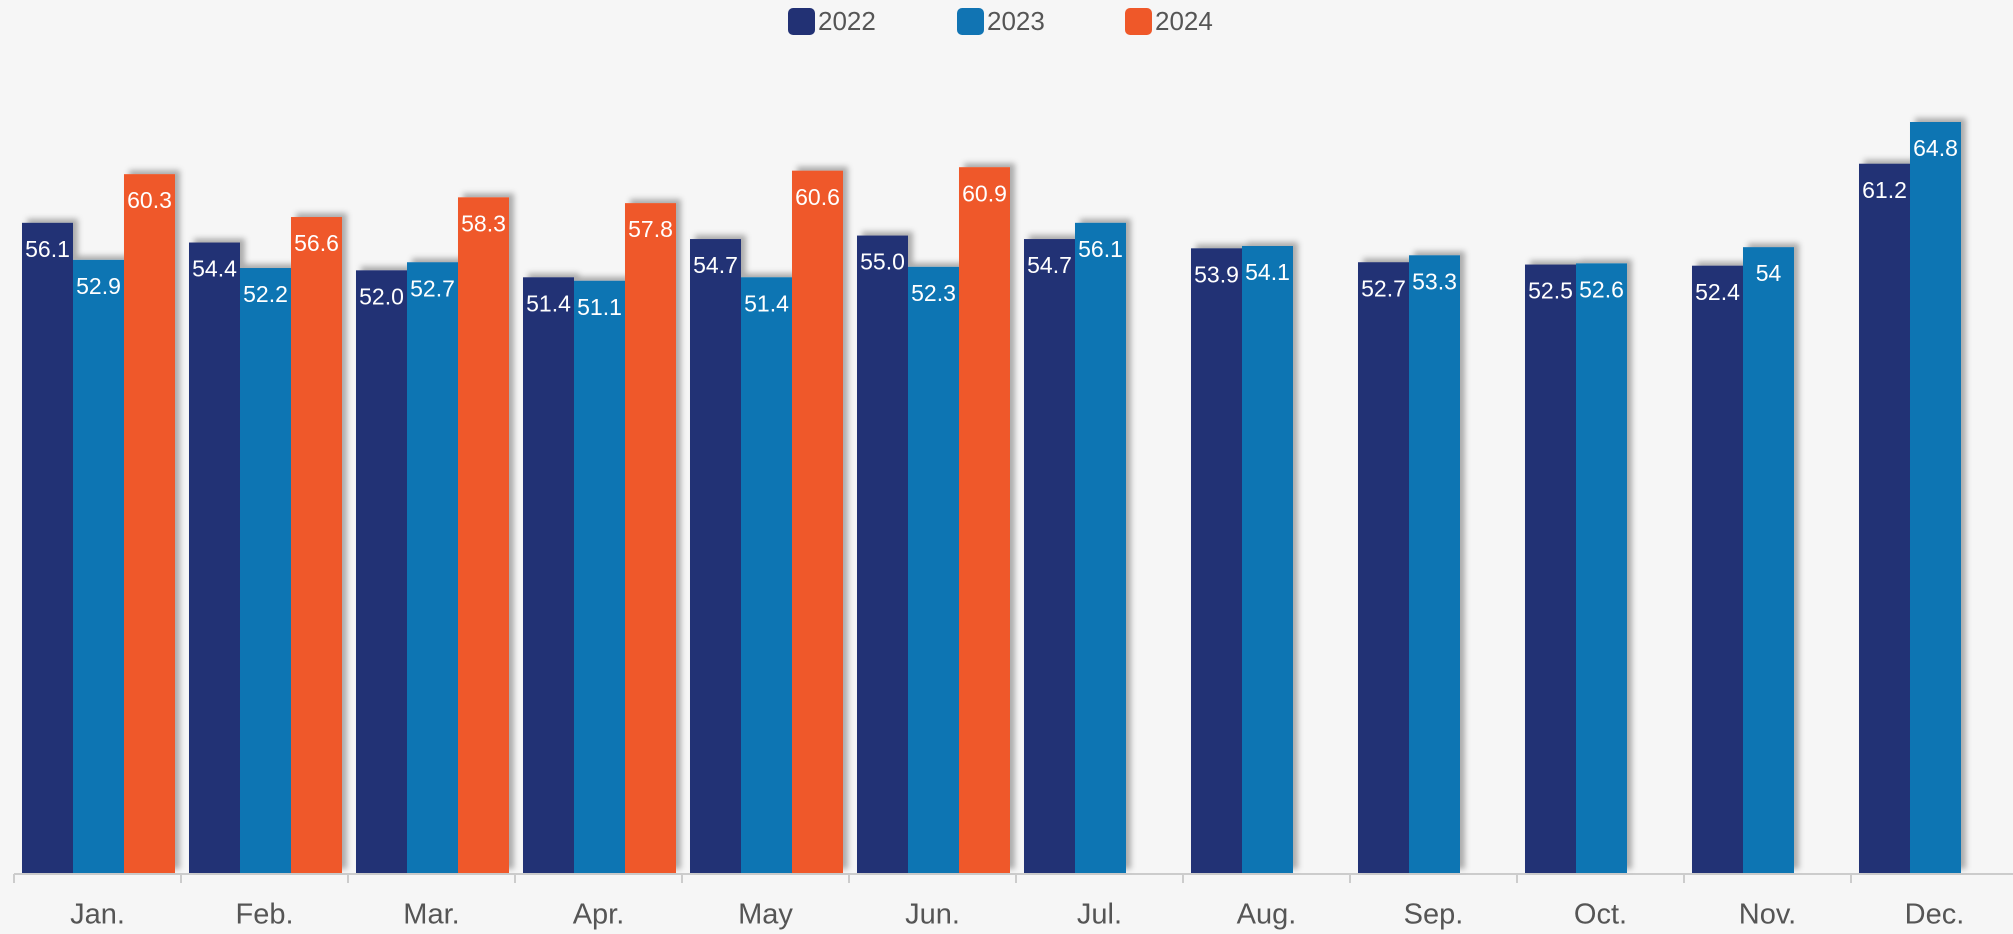 The width and height of the screenshot is (2013, 934). What do you see at coordinates (149, 200) in the screenshot?
I see `data-label: 60.3` at bounding box center [149, 200].